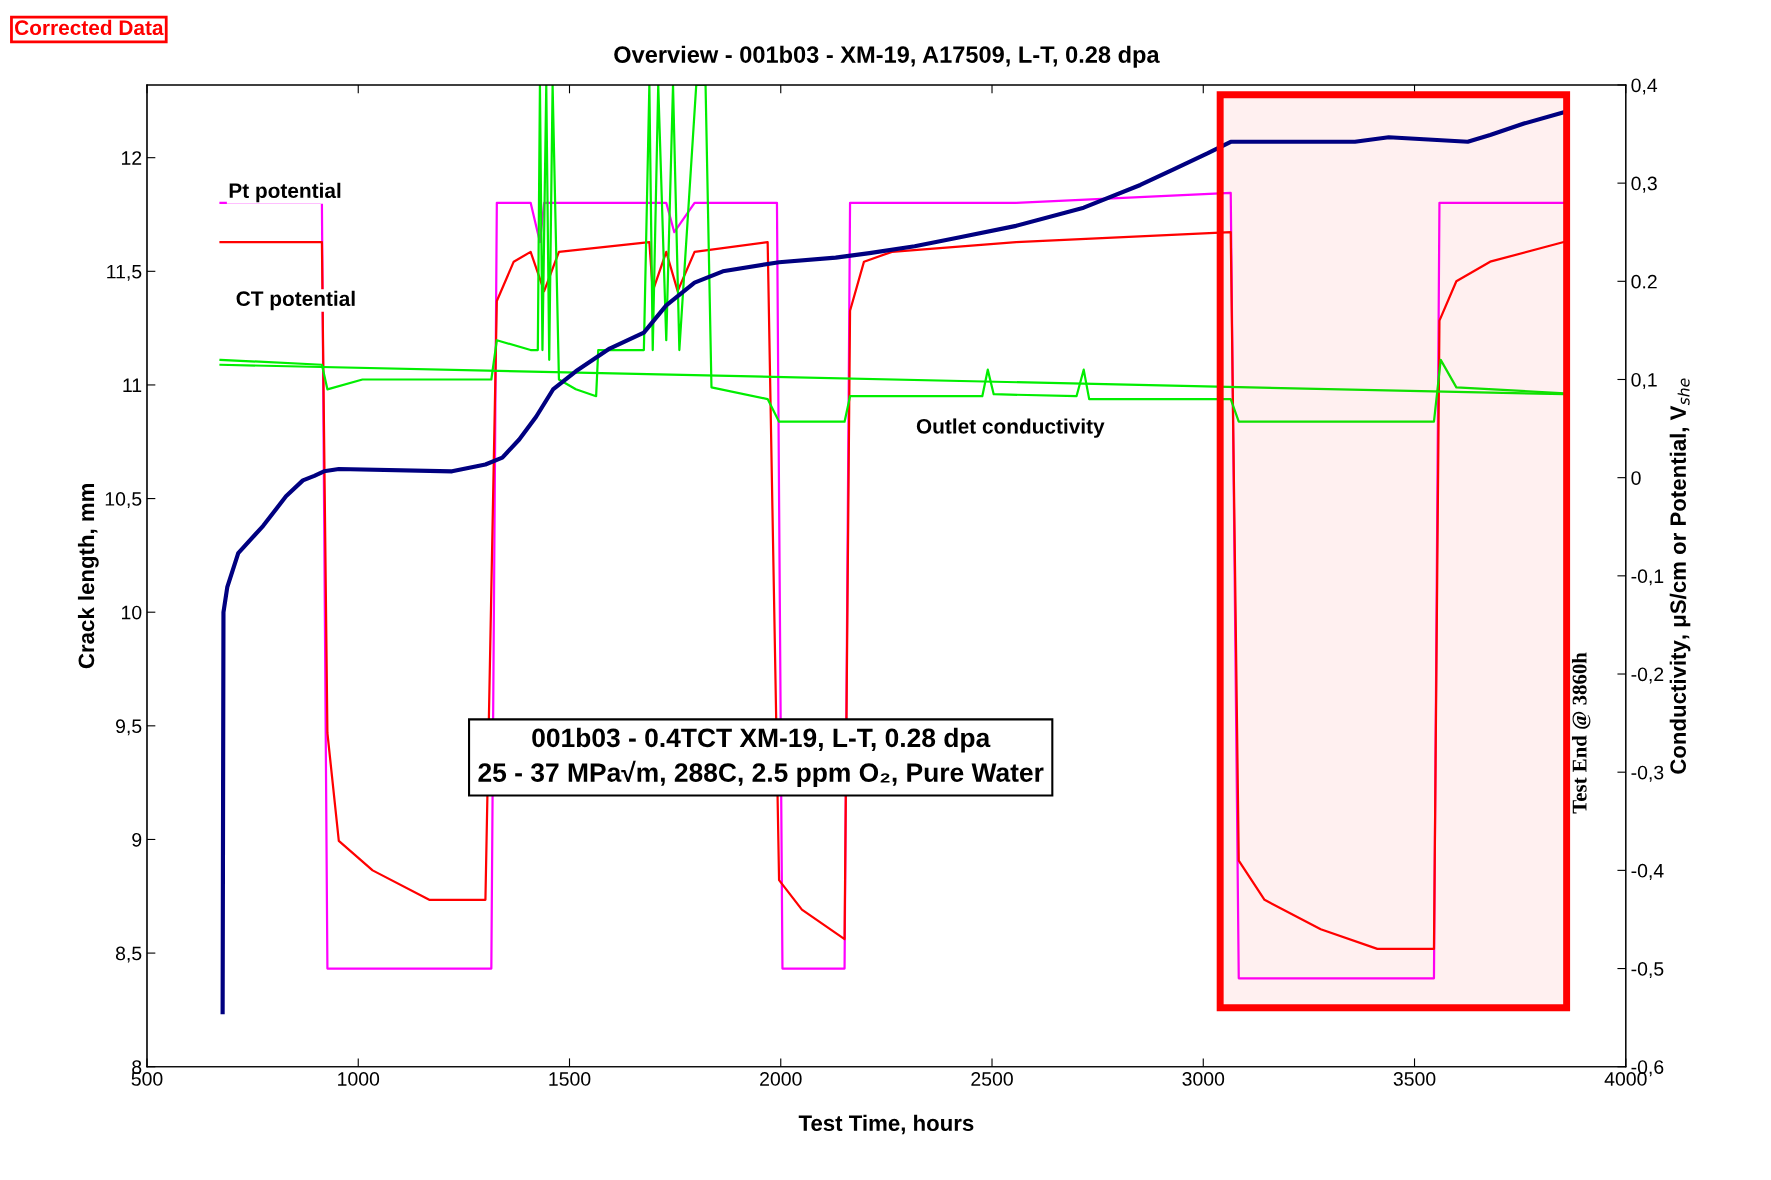 The height and width of the screenshot is (1180, 1771). What do you see at coordinates (1647, 970) in the screenshot?
I see `y2-tick-label: -0,5` at bounding box center [1647, 970].